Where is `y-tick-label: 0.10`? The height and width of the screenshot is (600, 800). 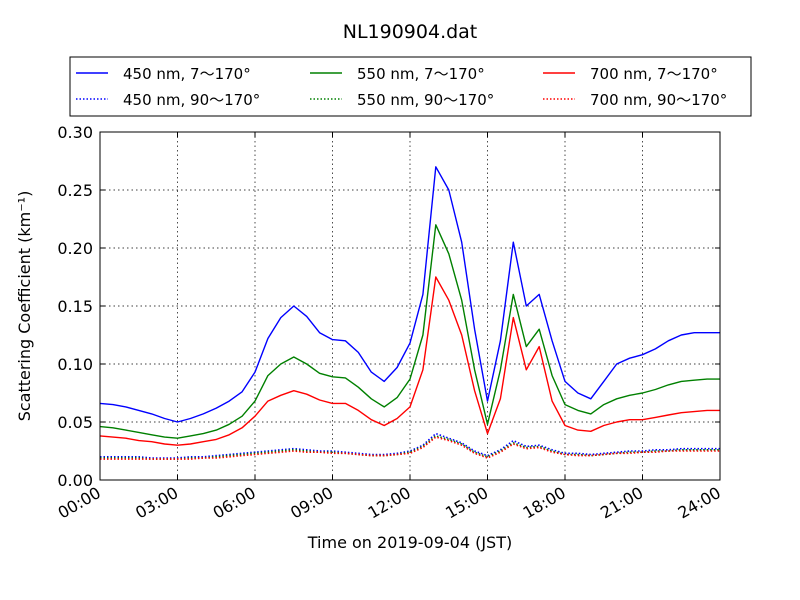
y-tick-label: 0.10 is located at coordinates (75, 364).